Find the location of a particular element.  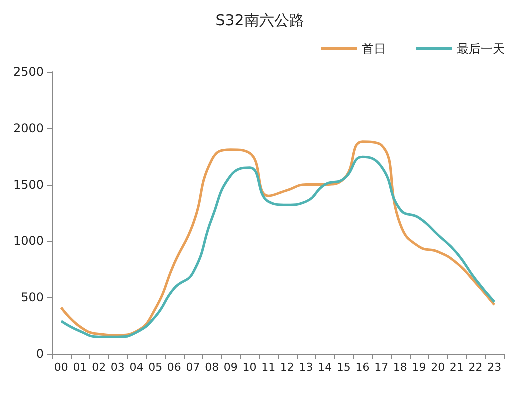

y-tick-label: 1000 is located at coordinates (28, 241).